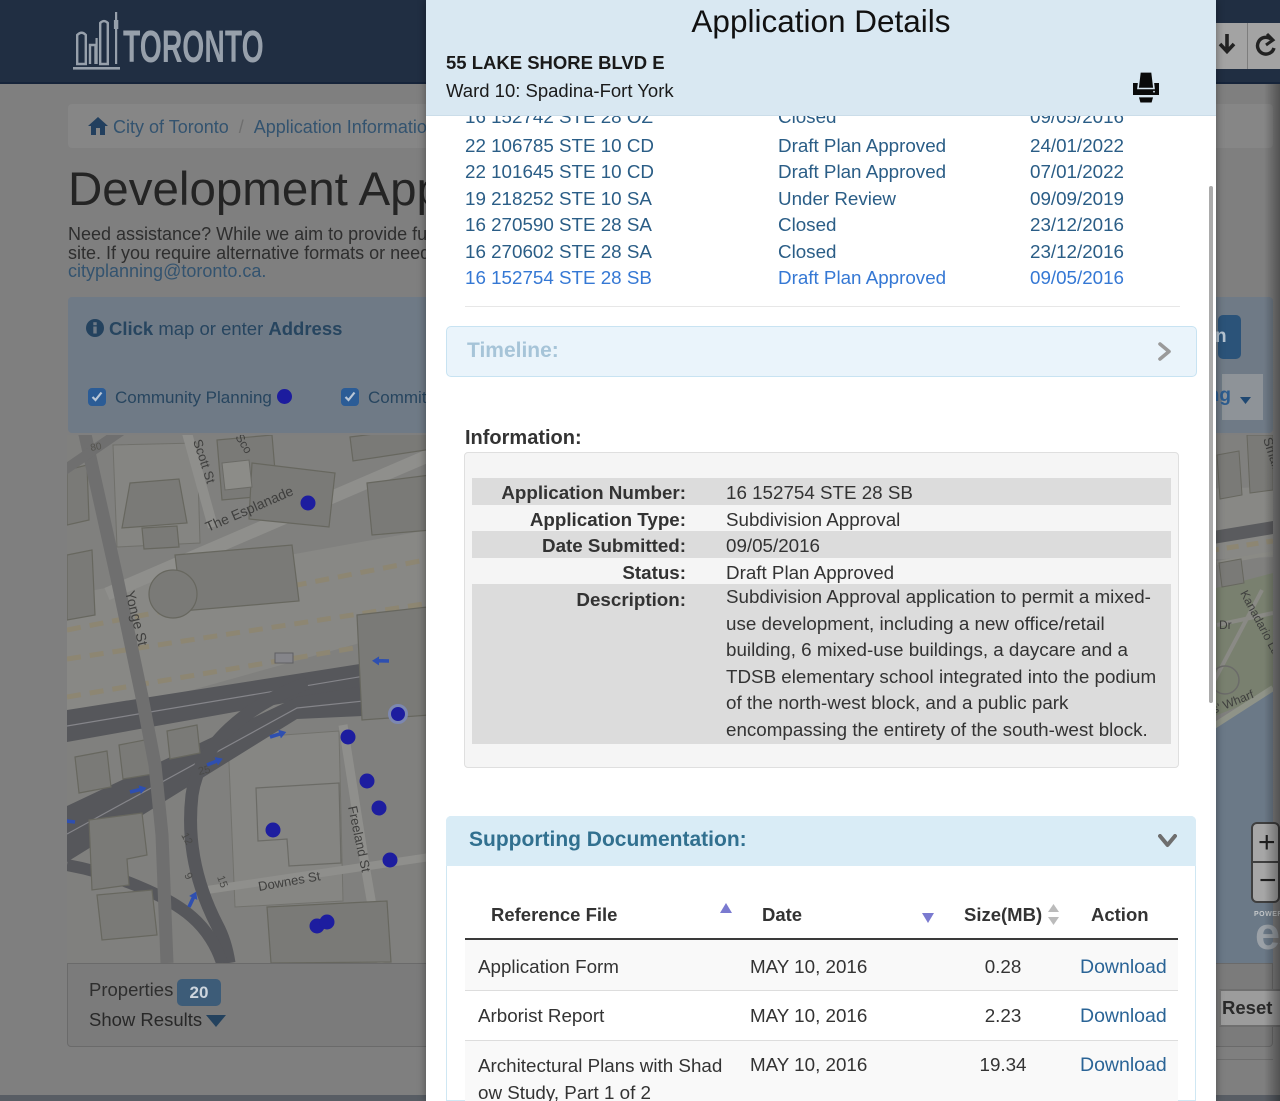  What do you see at coordinates (204, 771) in the screenshot?
I see `svg-text: 25` at bounding box center [204, 771].